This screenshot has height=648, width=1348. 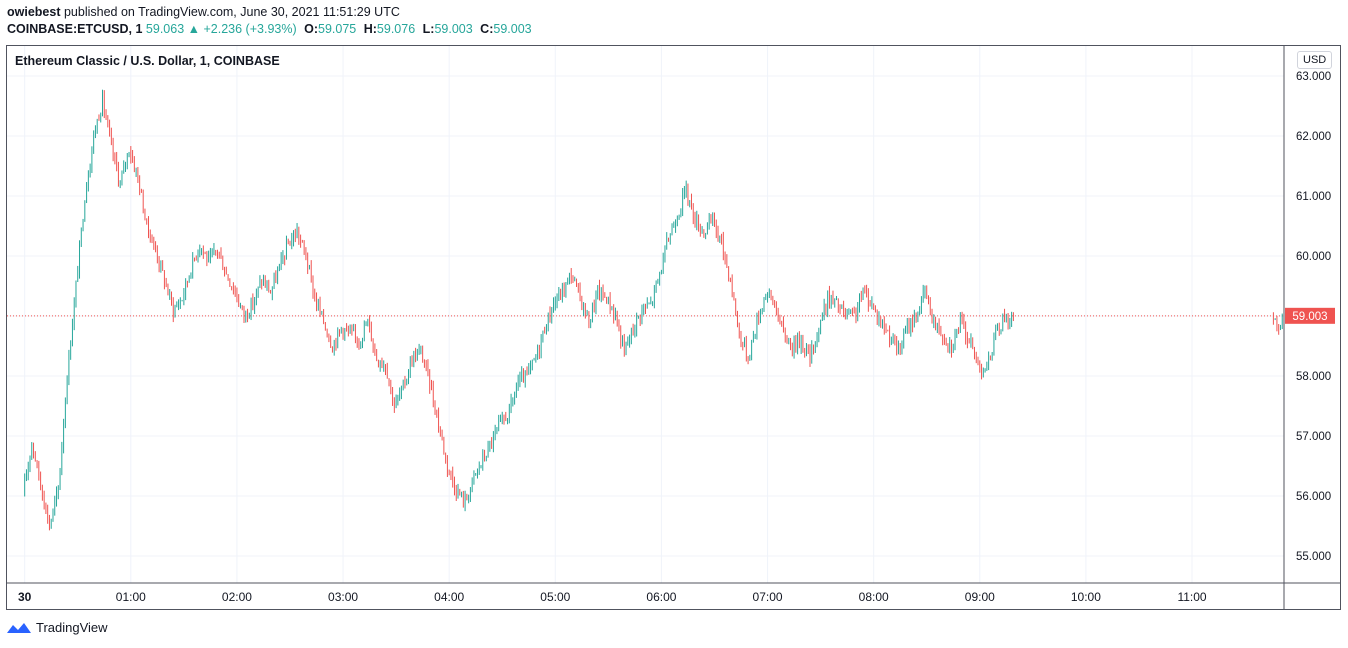 What do you see at coordinates (1086, 597) in the screenshot?
I see `x-tick-label: 10:00` at bounding box center [1086, 597].